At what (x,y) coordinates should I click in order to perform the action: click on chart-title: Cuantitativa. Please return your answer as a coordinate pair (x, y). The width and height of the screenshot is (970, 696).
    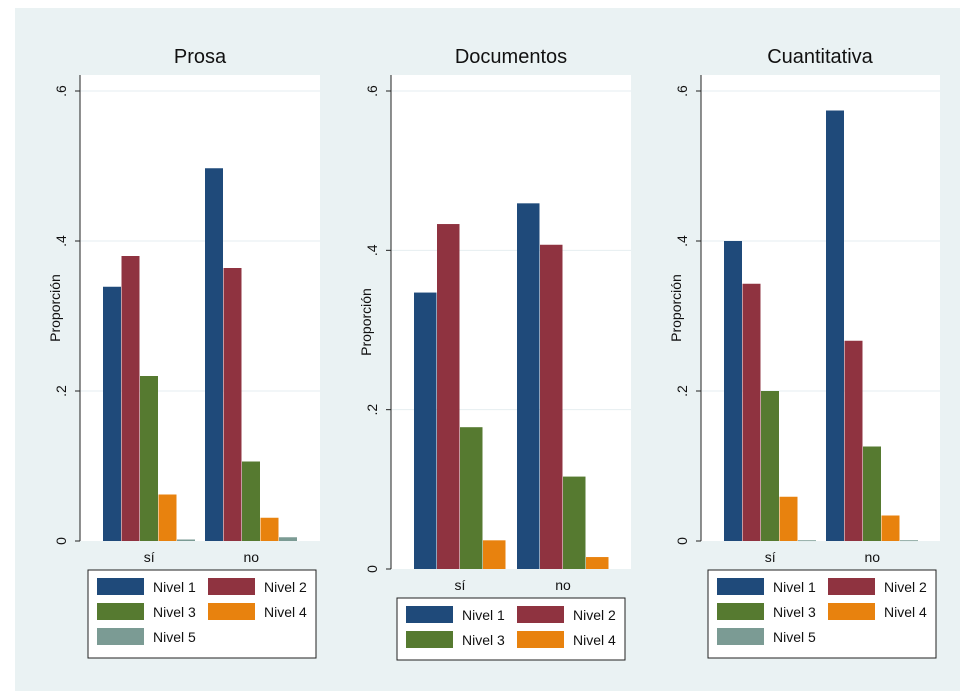
    Looking at the image, I should click on (820, 57).